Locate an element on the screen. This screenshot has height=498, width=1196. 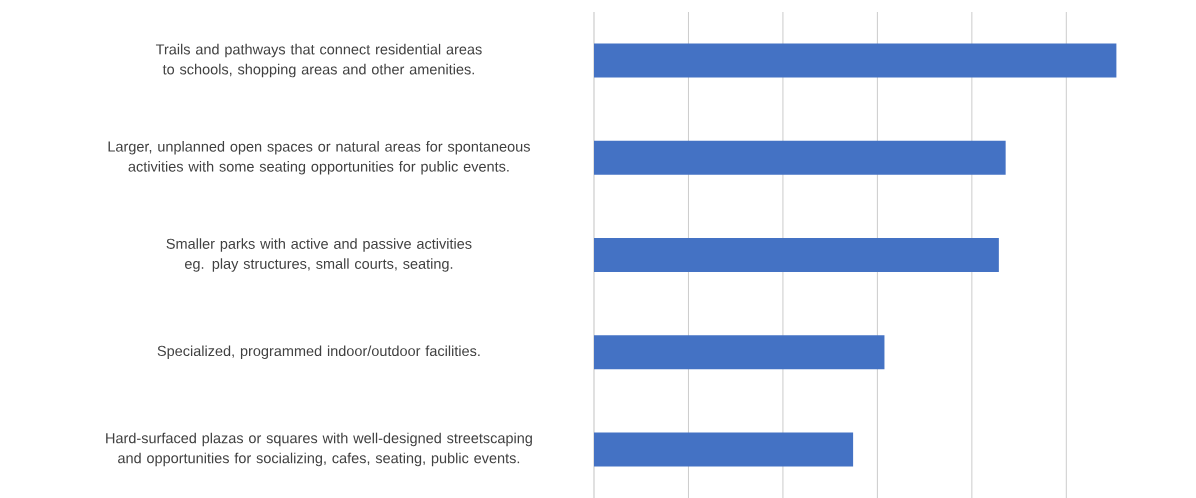
y-tick-label: Specialized, programmed indoor/outdoor facilities. is located at coordinates (318, 352).